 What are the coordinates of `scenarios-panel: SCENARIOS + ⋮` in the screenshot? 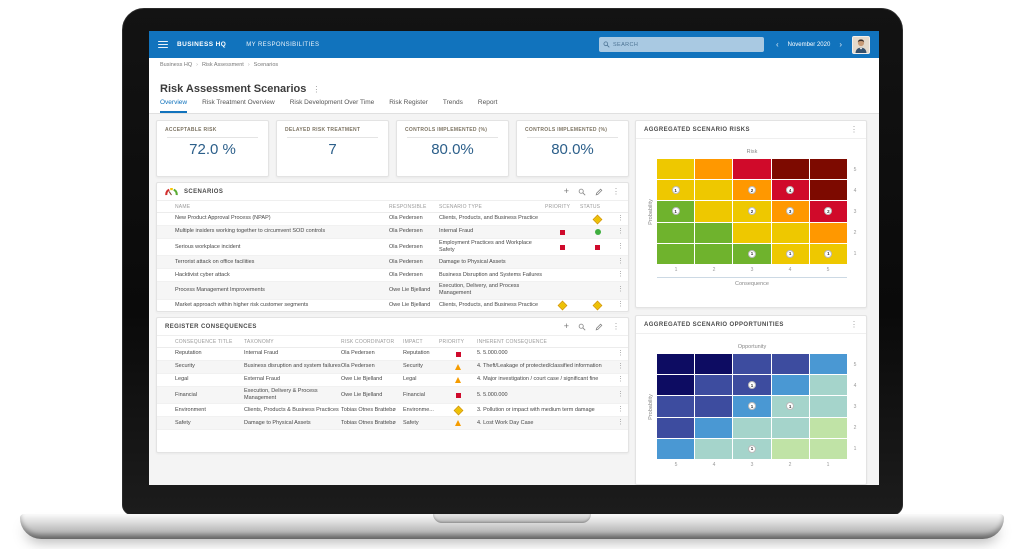 It's located at (392, 247).